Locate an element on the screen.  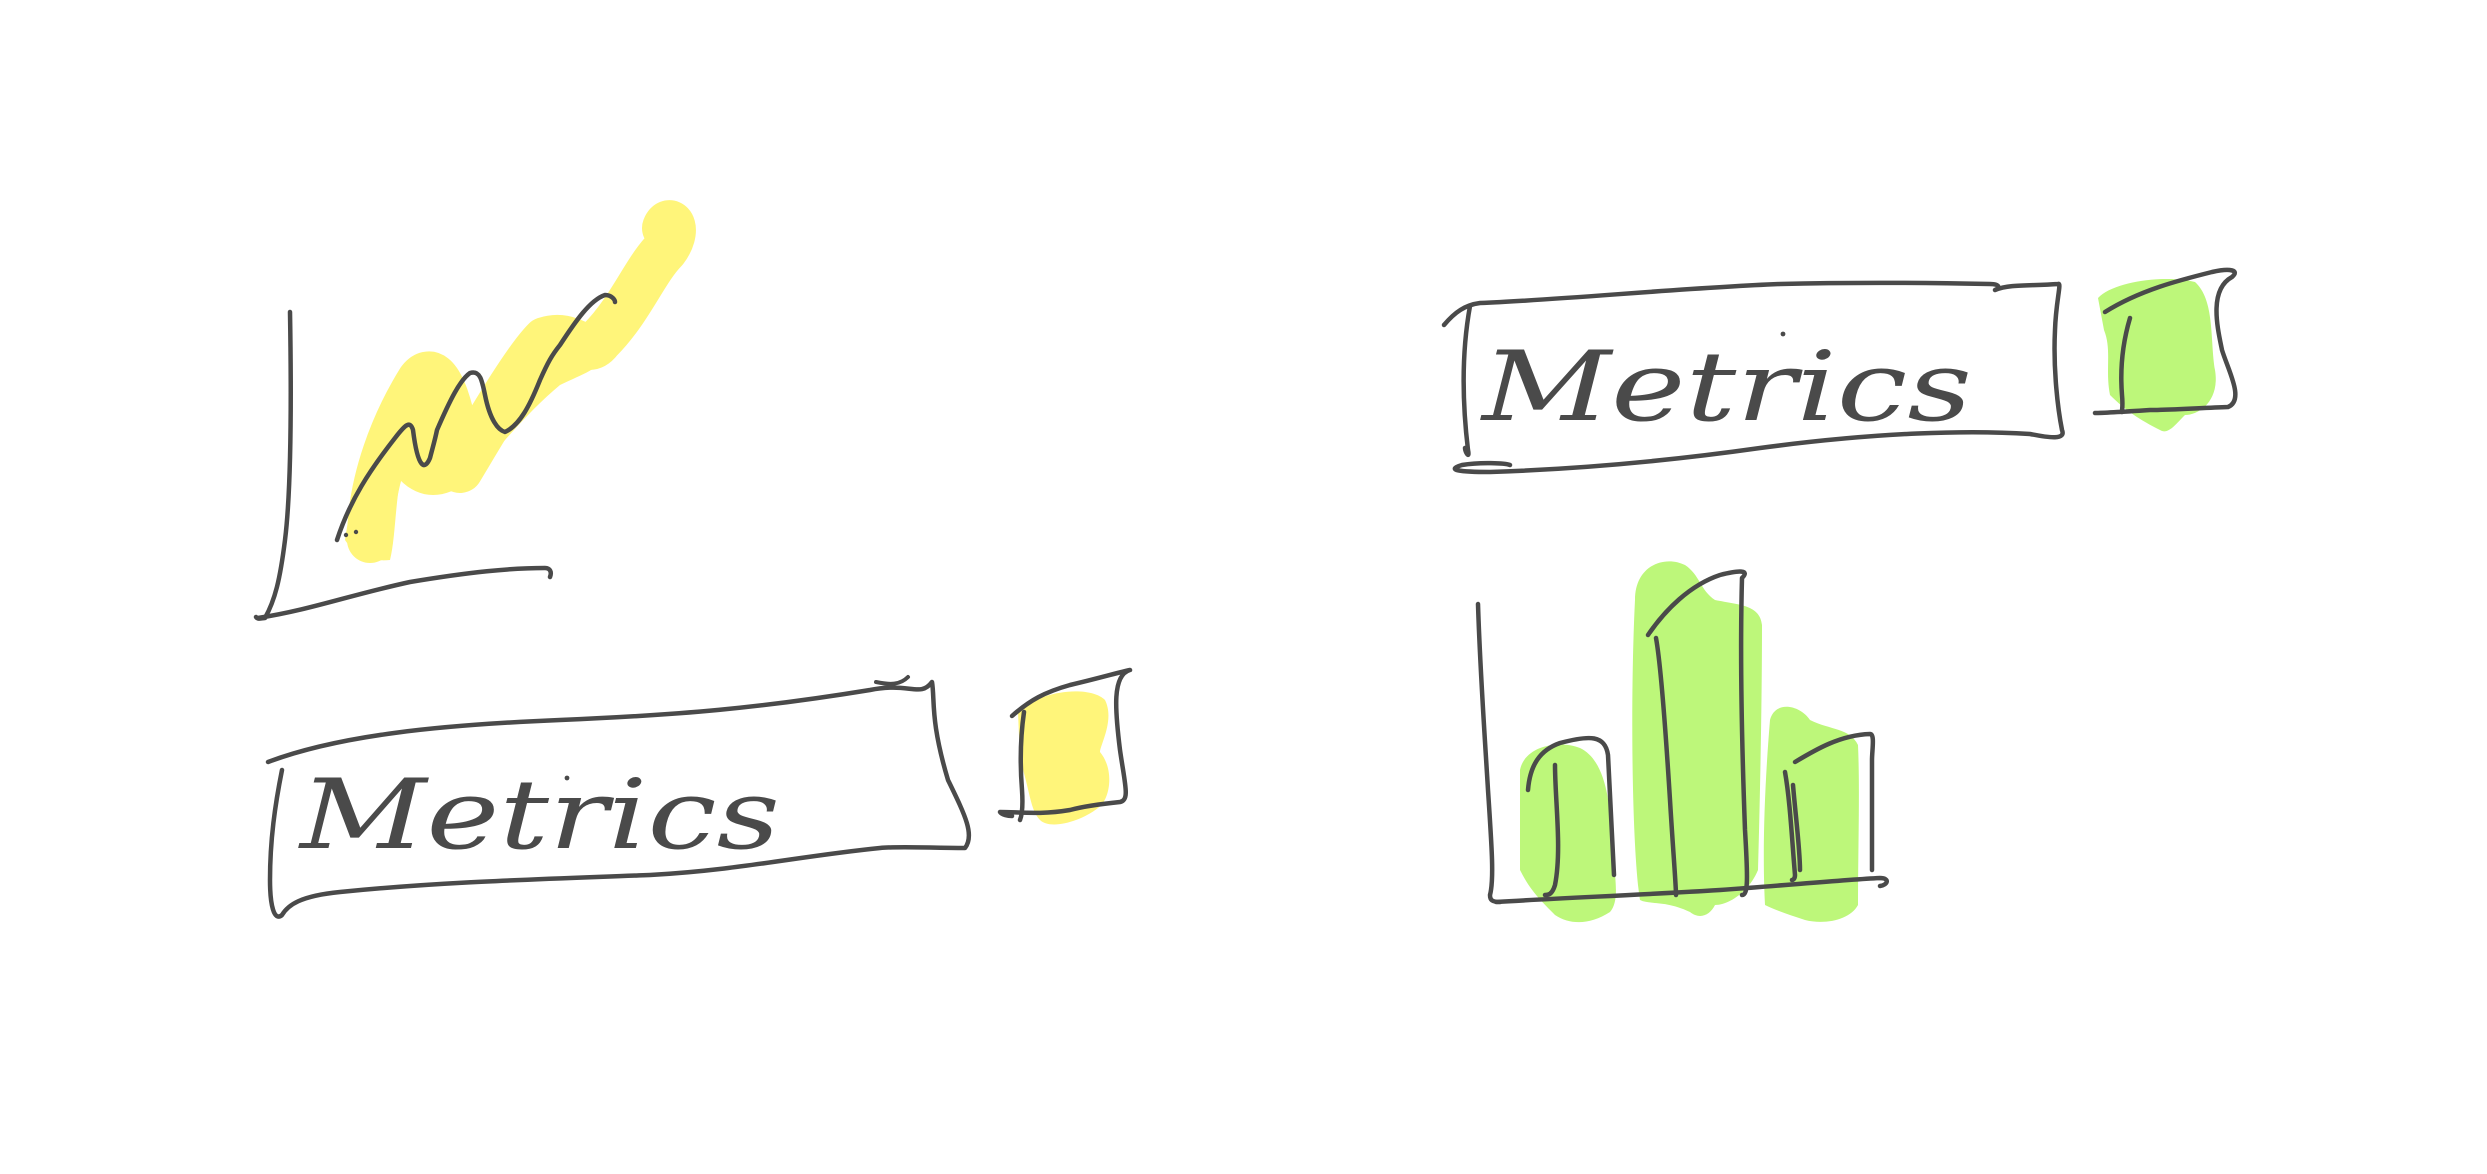
bar-chart-sketch is located at coordinates (1682, 742).